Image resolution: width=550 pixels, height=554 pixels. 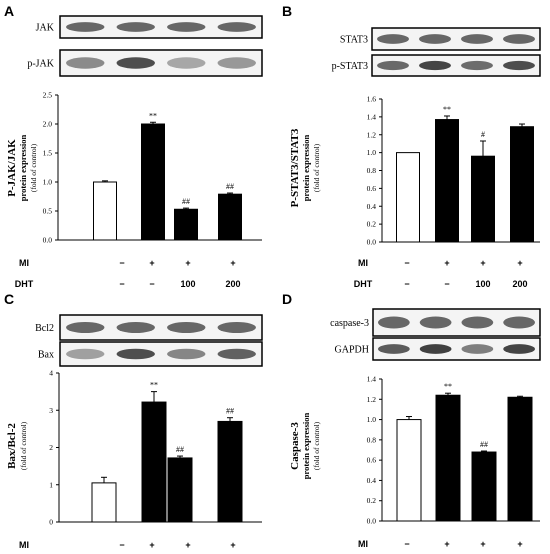 What do you see at coordinates (9, 11) in the screenshot?
I see `panel-letter: A` at bounding box center [9, 11].